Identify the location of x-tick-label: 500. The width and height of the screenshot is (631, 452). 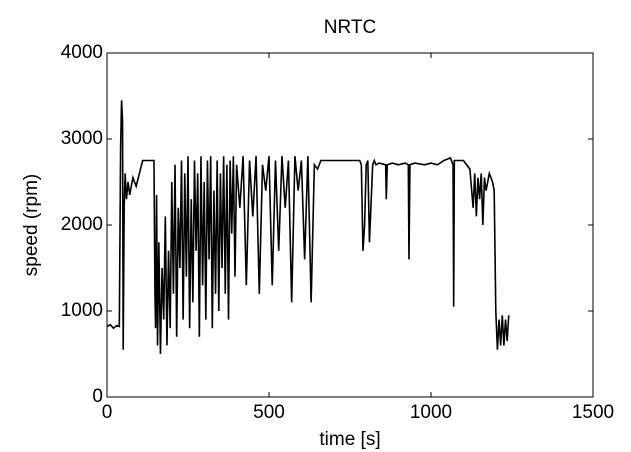
(269, 412).